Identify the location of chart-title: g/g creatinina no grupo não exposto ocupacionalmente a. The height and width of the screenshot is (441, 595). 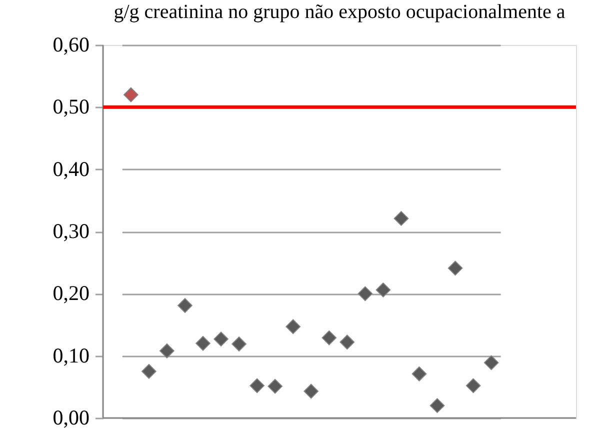
(340, 12).